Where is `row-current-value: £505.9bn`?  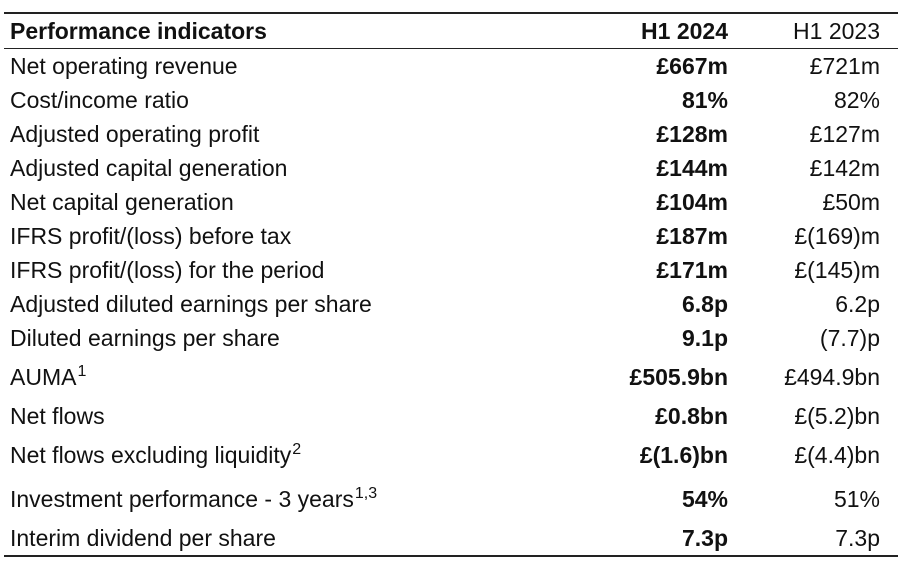
row-current-value: £505.9bn is located at coordinates (678, 376).